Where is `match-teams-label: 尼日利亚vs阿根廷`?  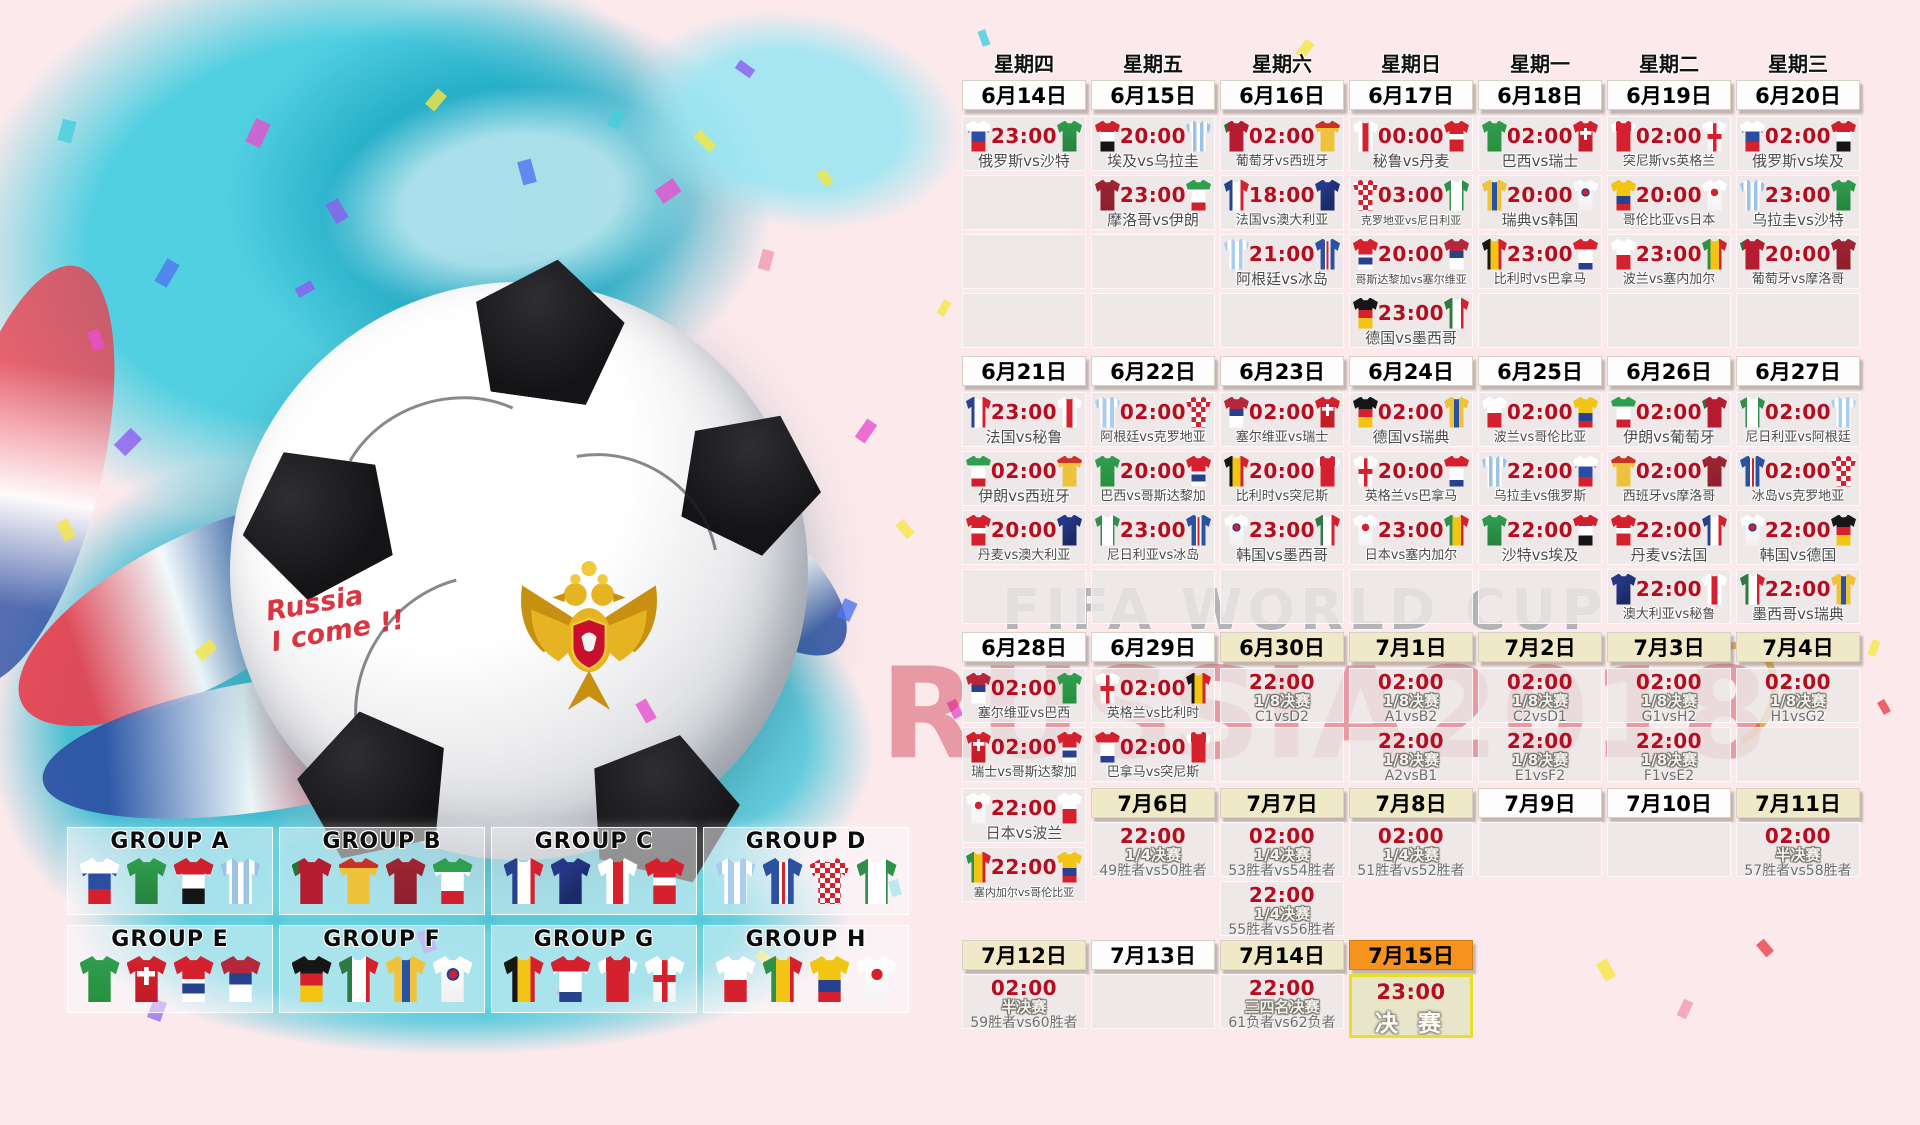 match-teams-label: 尼日利亚vs阿根廷 is located at coordinates (1798, 437).